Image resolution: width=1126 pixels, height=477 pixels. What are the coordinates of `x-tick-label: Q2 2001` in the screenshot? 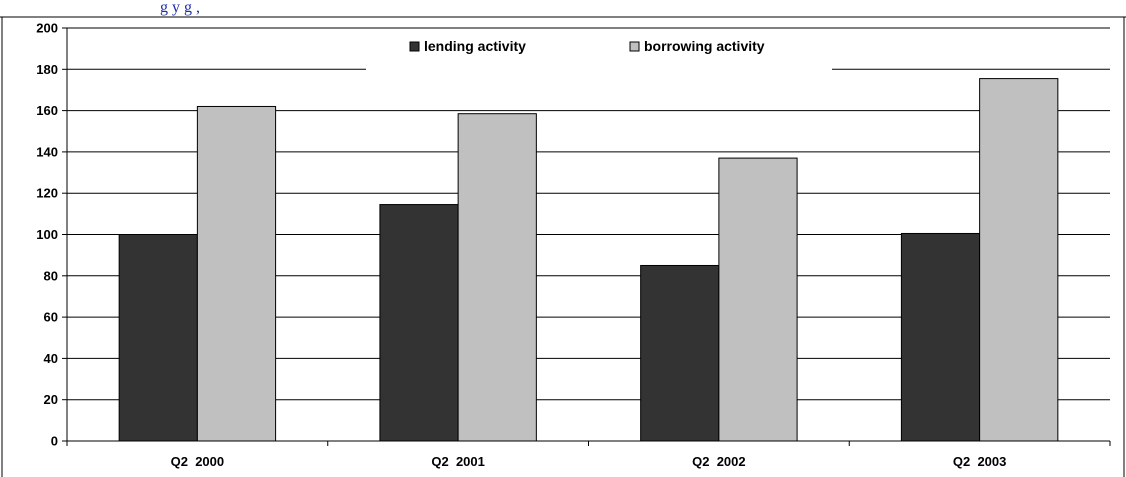 It's located at (458, 461).